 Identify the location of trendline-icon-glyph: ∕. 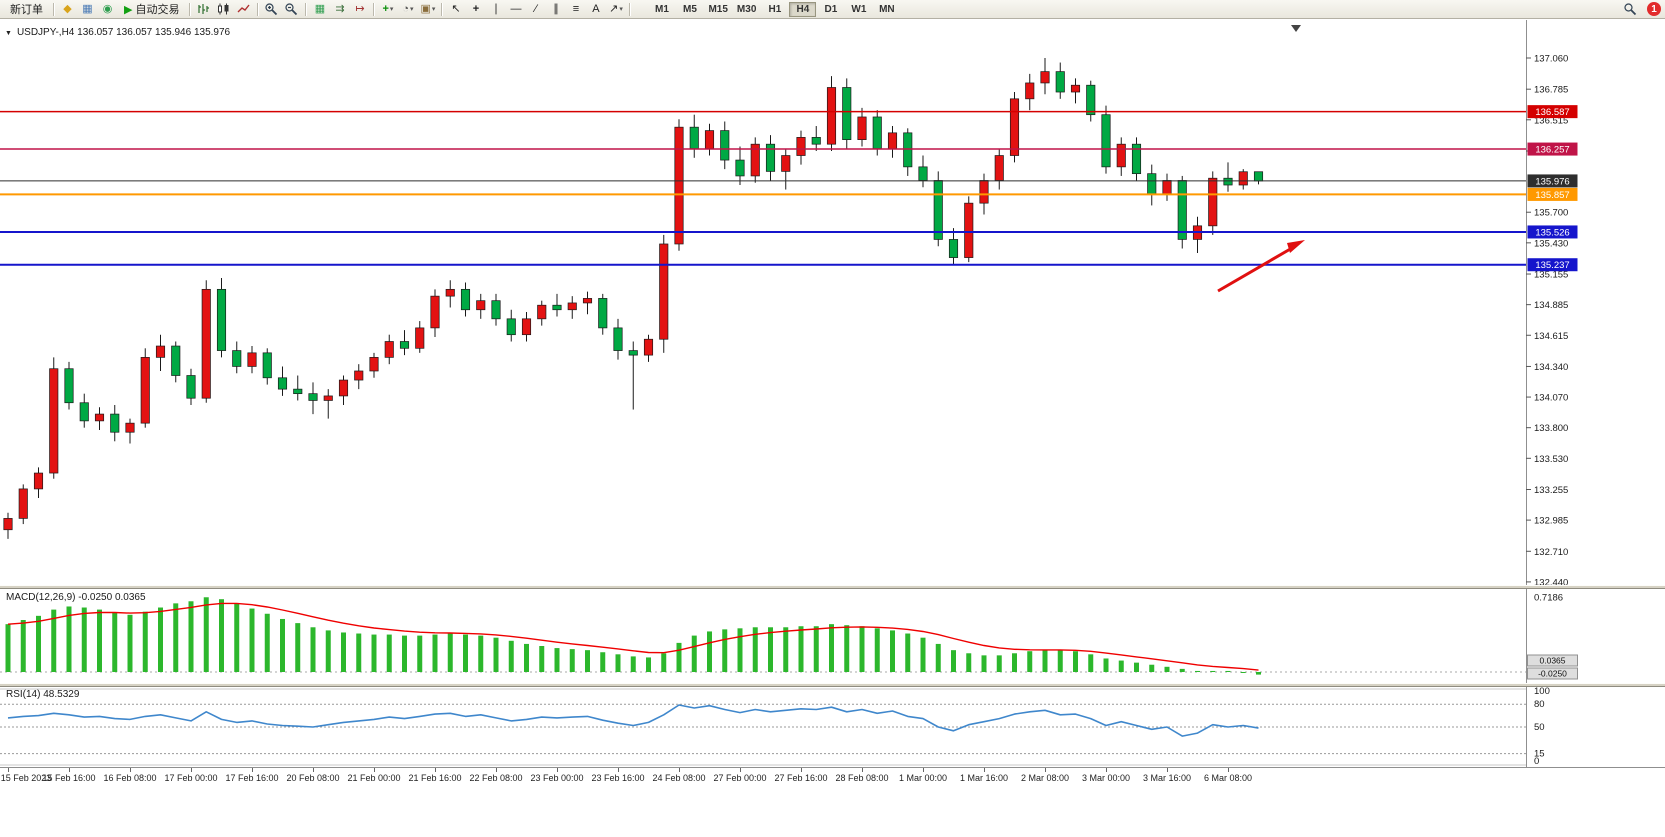
(536, 8).